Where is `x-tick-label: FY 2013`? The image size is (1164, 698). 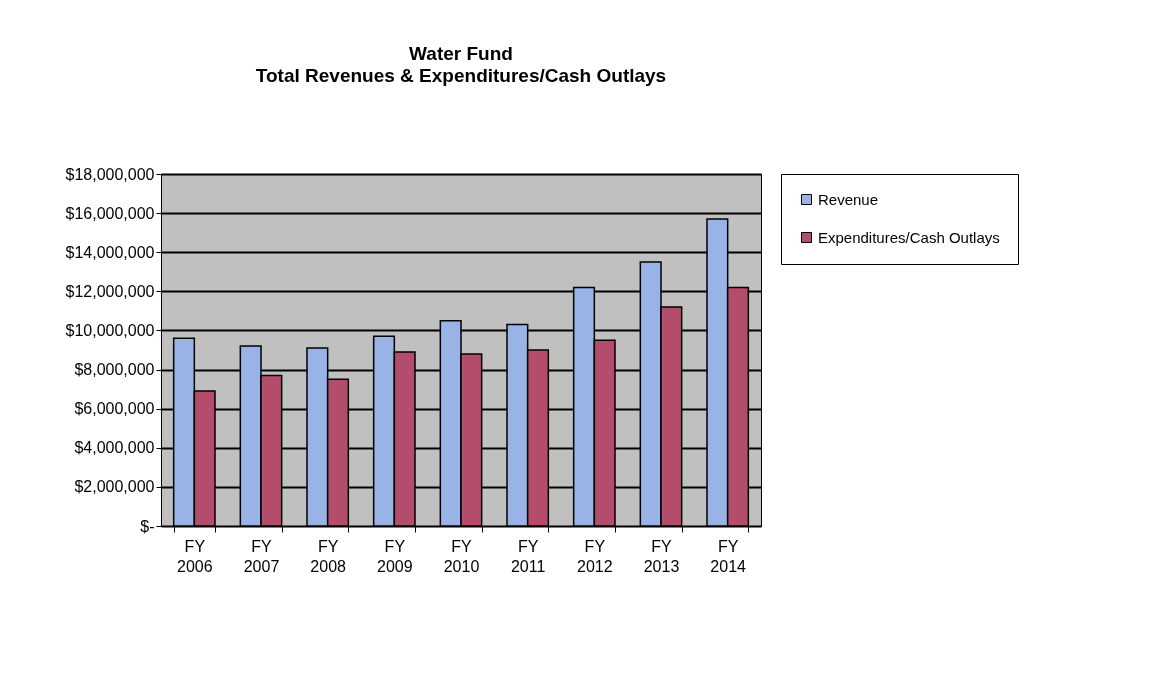
x-tick-label: FY 2013 is located at coordinates (661, 556).